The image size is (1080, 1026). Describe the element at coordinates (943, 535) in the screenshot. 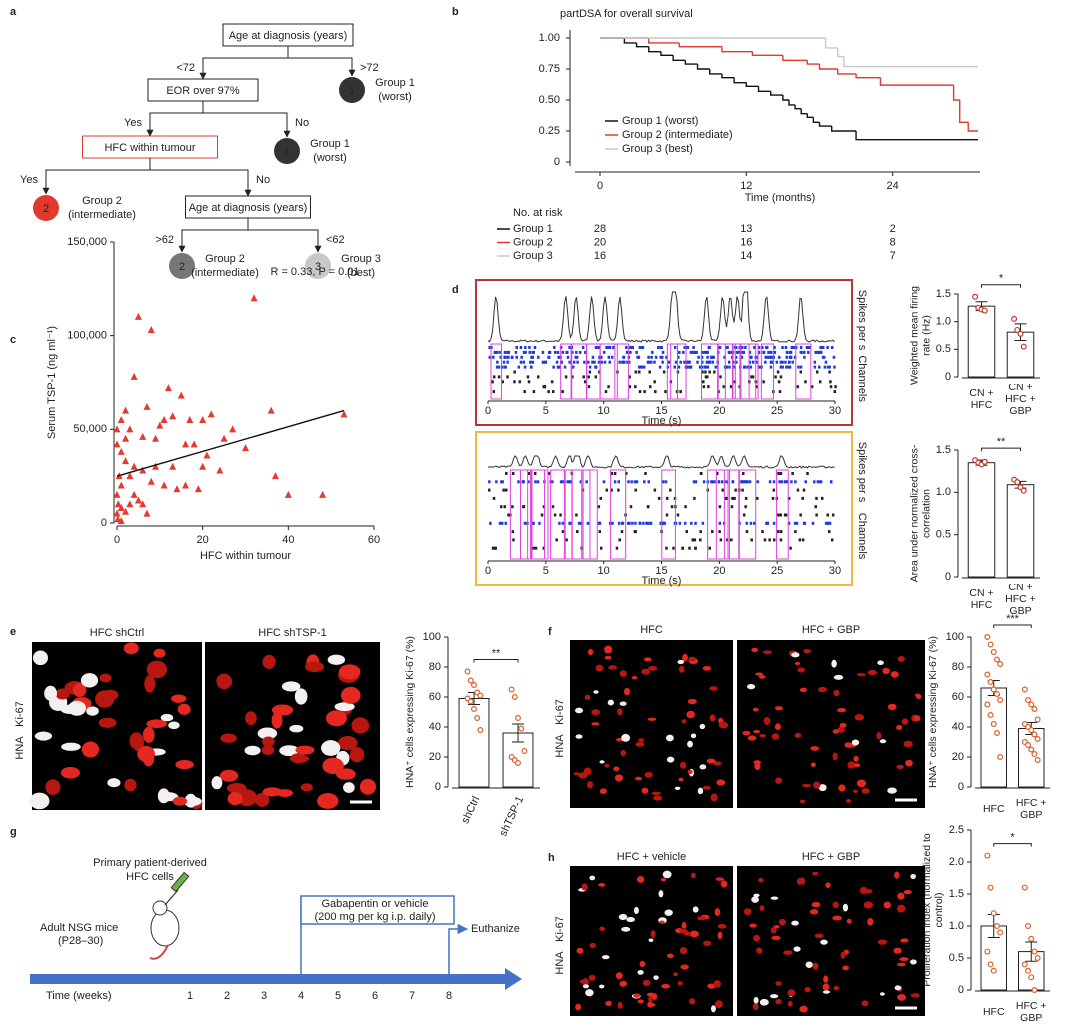

I see `y-tick-label: 0.5` at that location.